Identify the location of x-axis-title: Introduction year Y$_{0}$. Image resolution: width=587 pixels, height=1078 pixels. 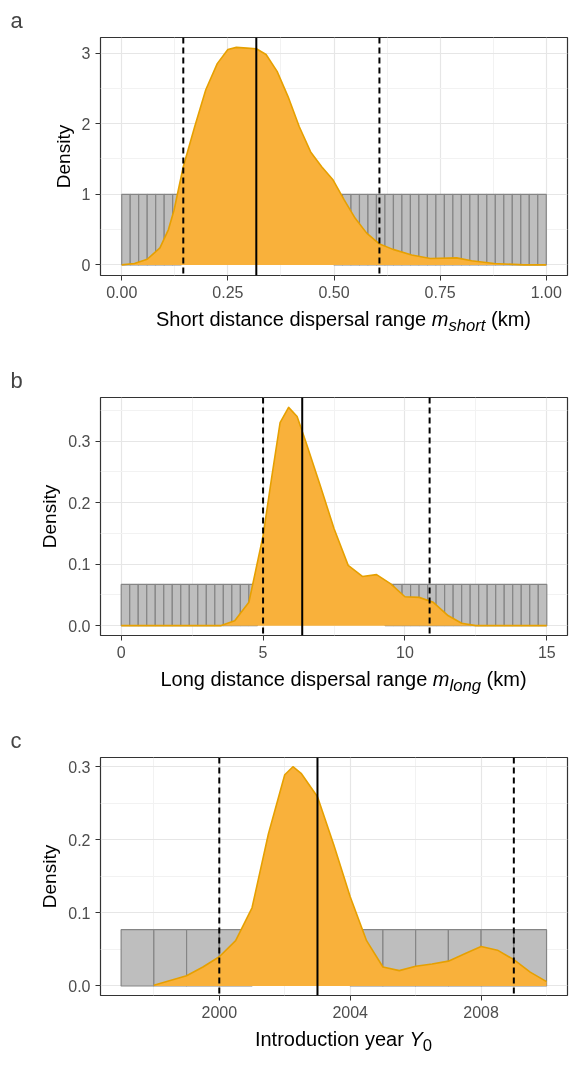
(343, 1042).